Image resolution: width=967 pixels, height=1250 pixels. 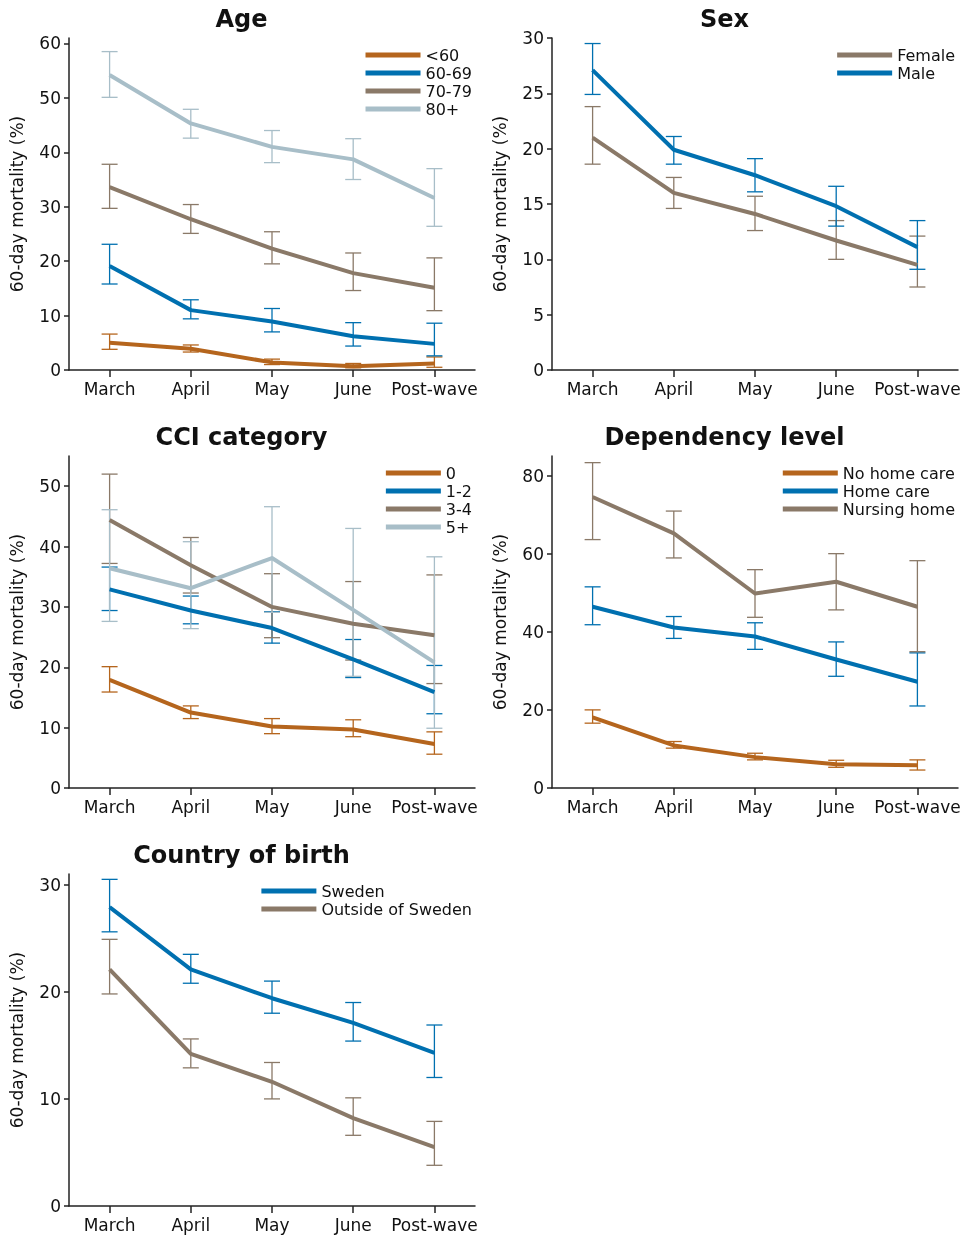 I want to click on legend-label: 80+, so click(x=442, y=109).